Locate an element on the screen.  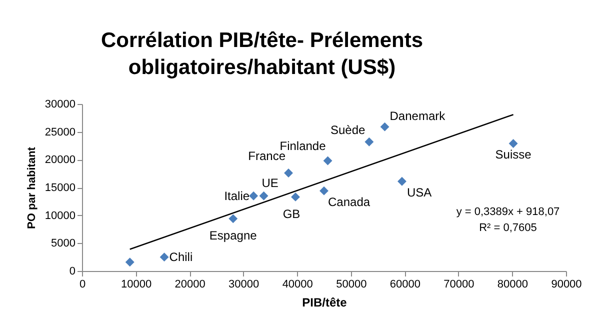
annotation: y = 0,3389x + 918,07 R² = 0,7605 is located at coordinates (508, 220).